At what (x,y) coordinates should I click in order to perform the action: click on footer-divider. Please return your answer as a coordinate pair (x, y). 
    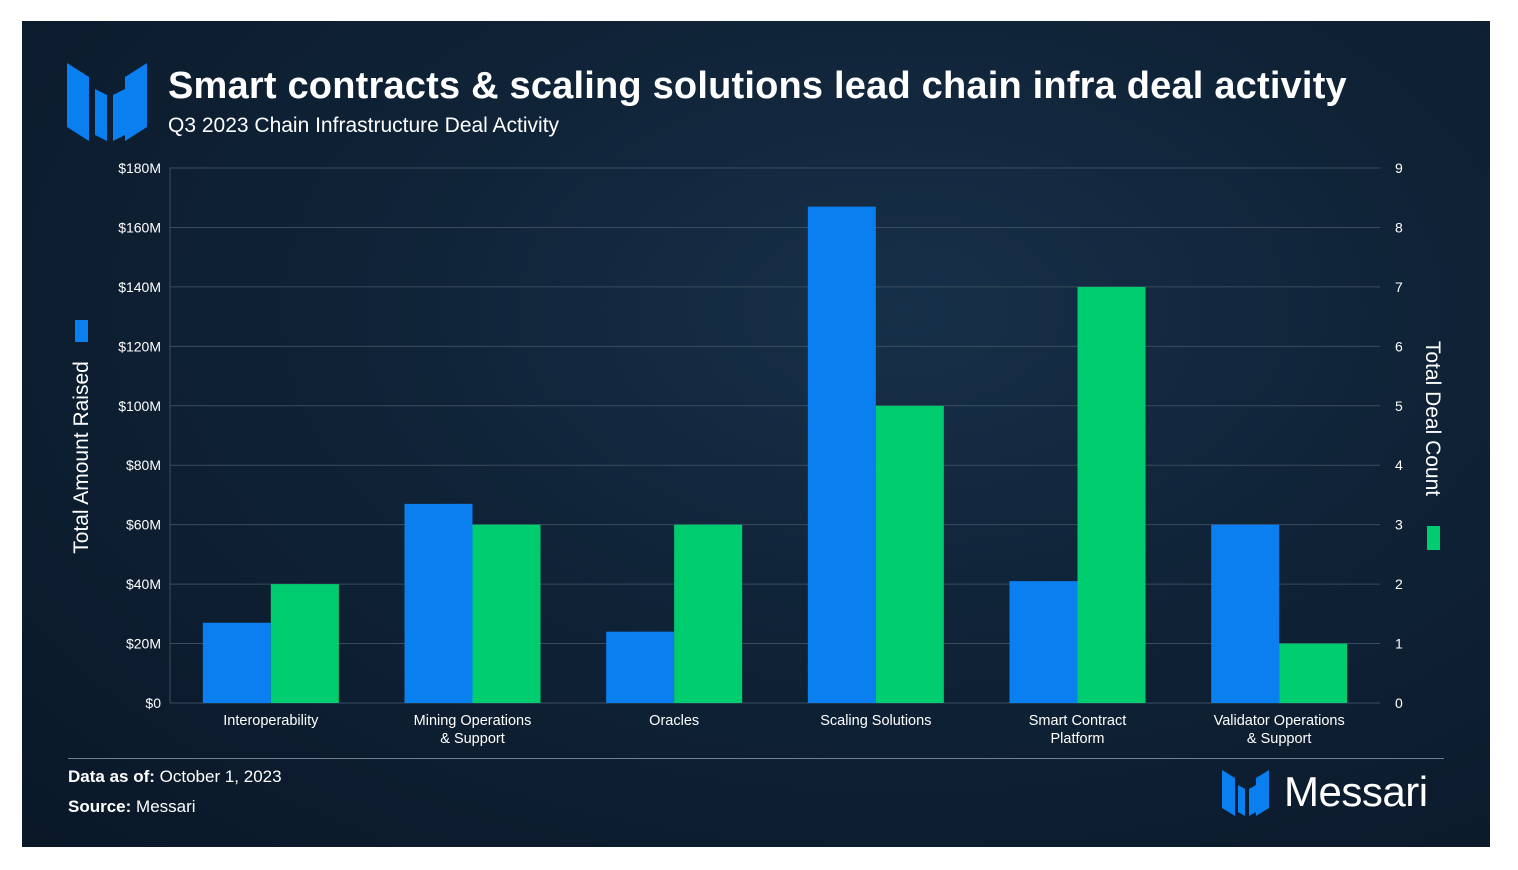
    Looking at the image, I should click on (756, 758).